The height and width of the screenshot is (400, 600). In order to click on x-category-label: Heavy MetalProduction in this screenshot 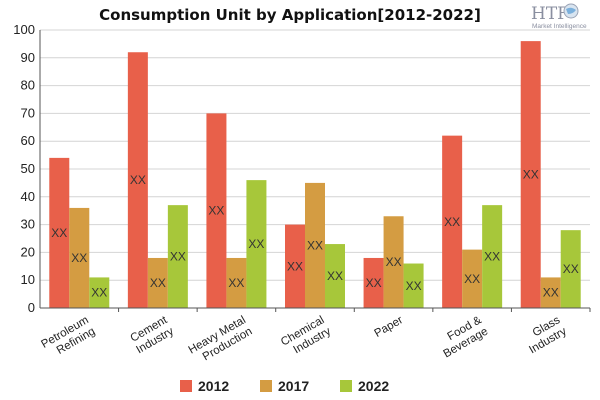, I will do `click(221, 341)`.